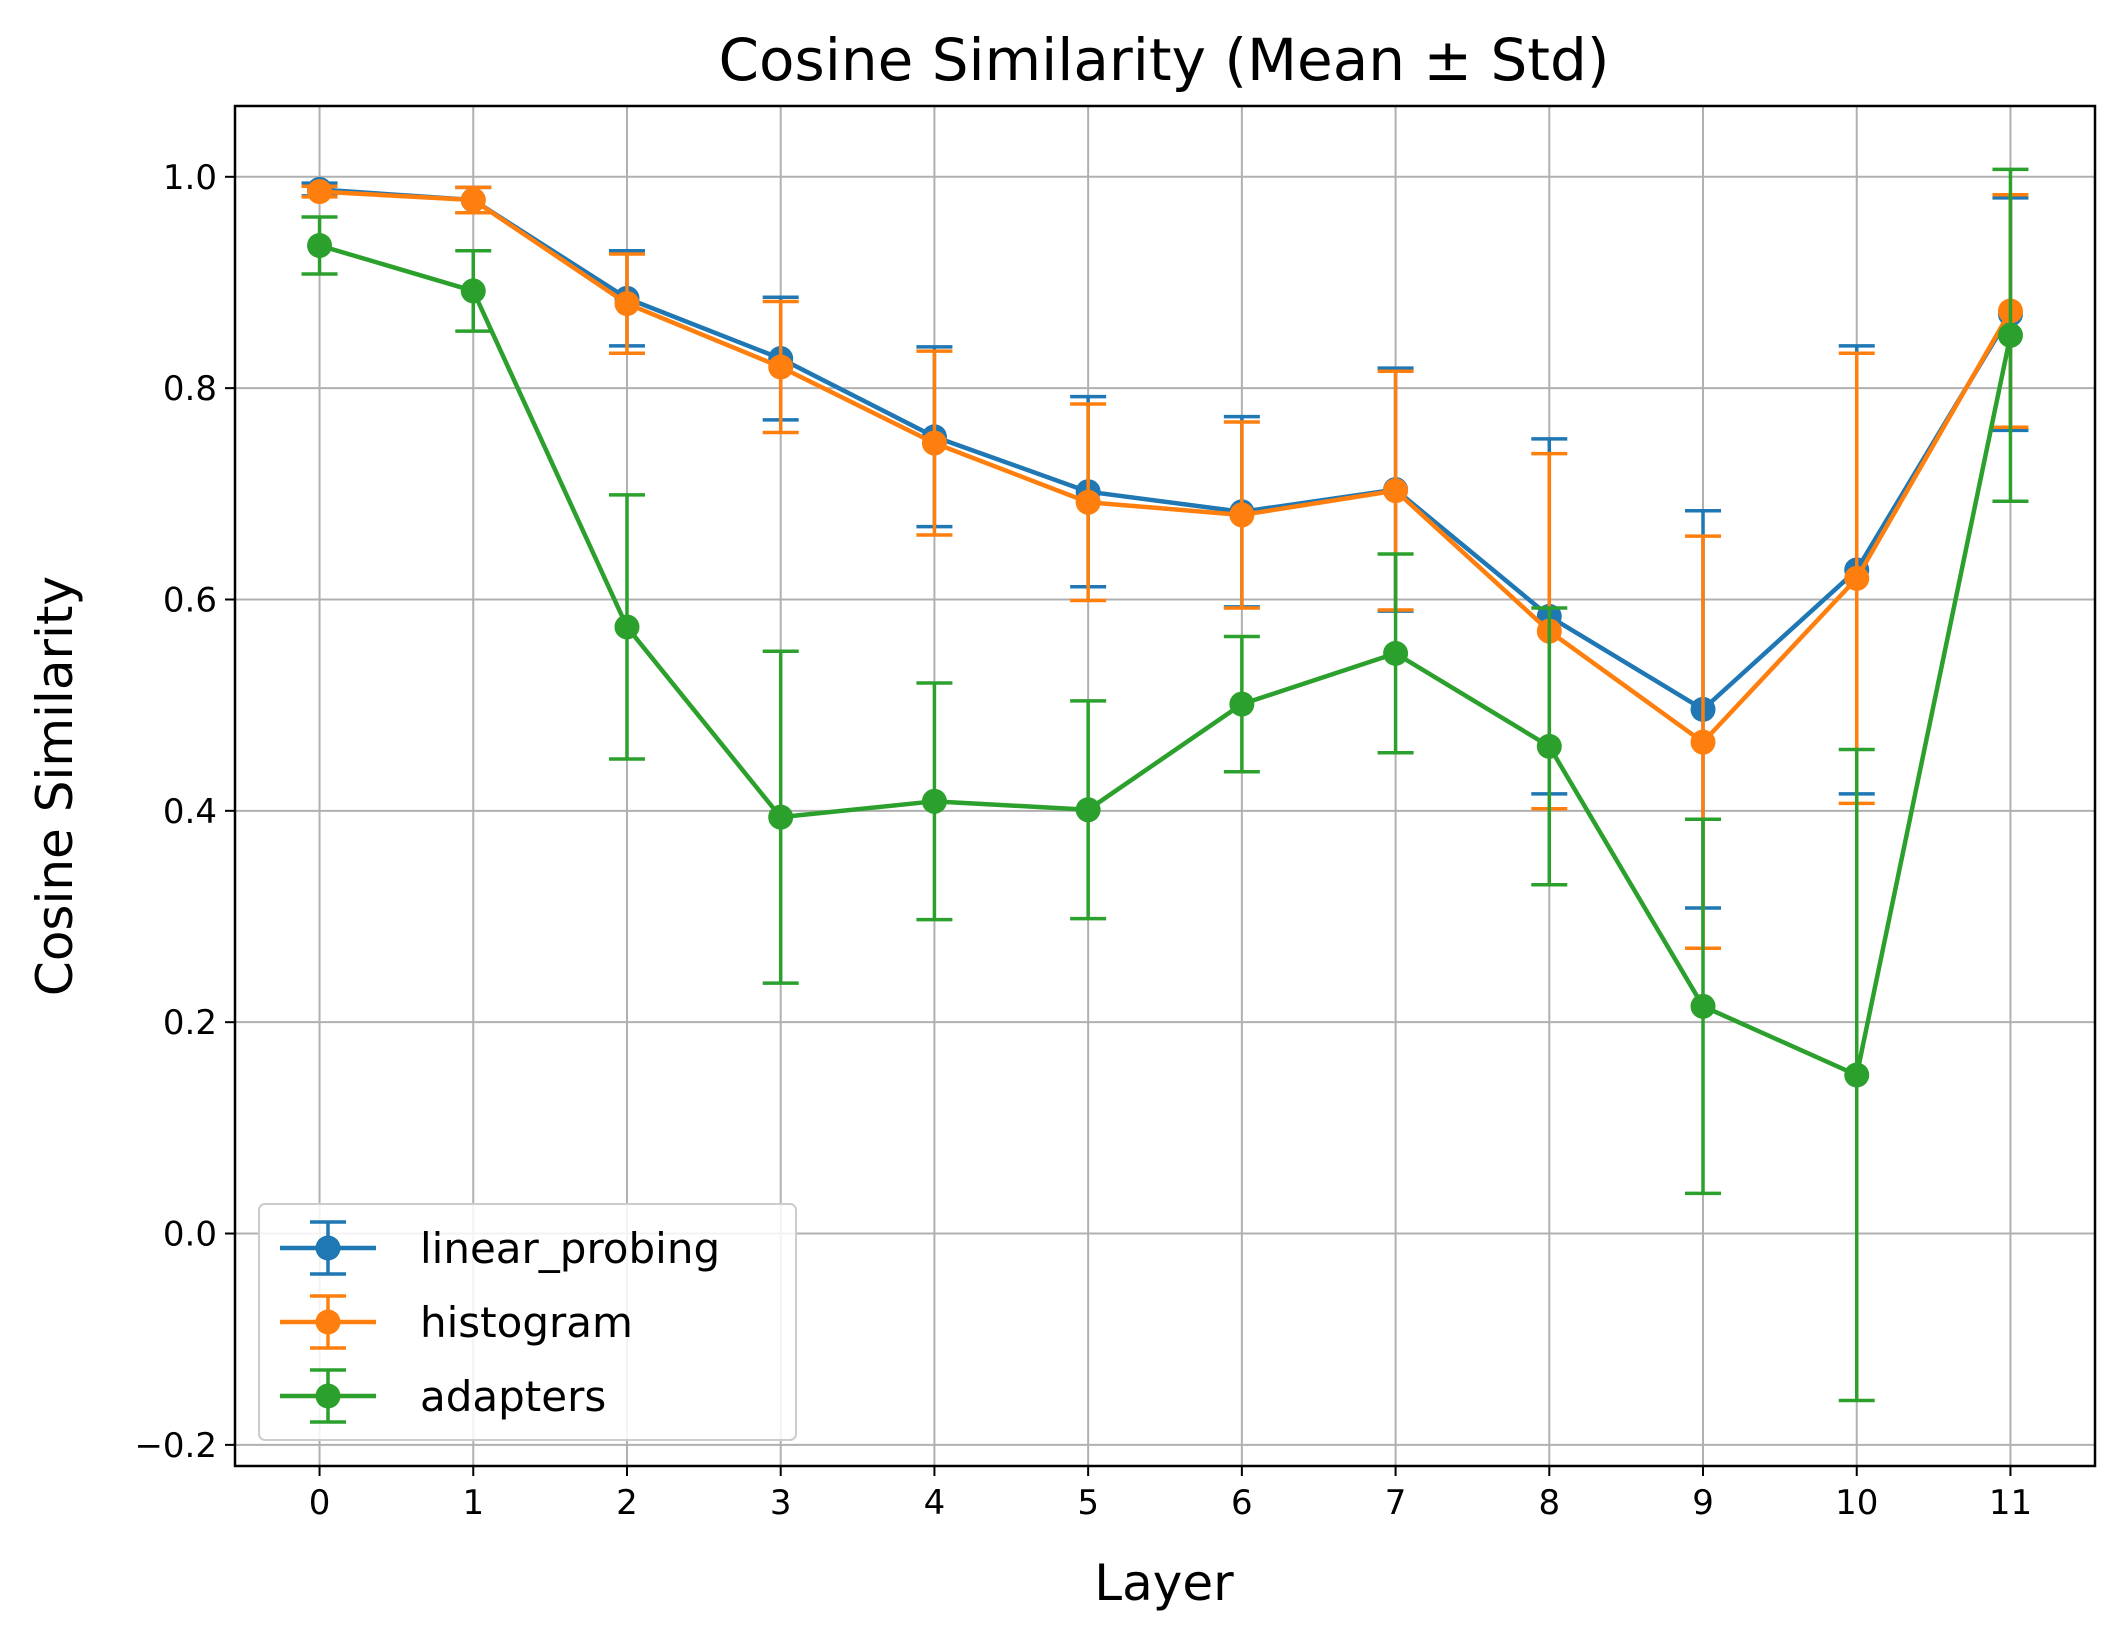 This screenshot has height=1640, width=2123. I want to click on legend-label: linear_probing, so click(570, 1248).